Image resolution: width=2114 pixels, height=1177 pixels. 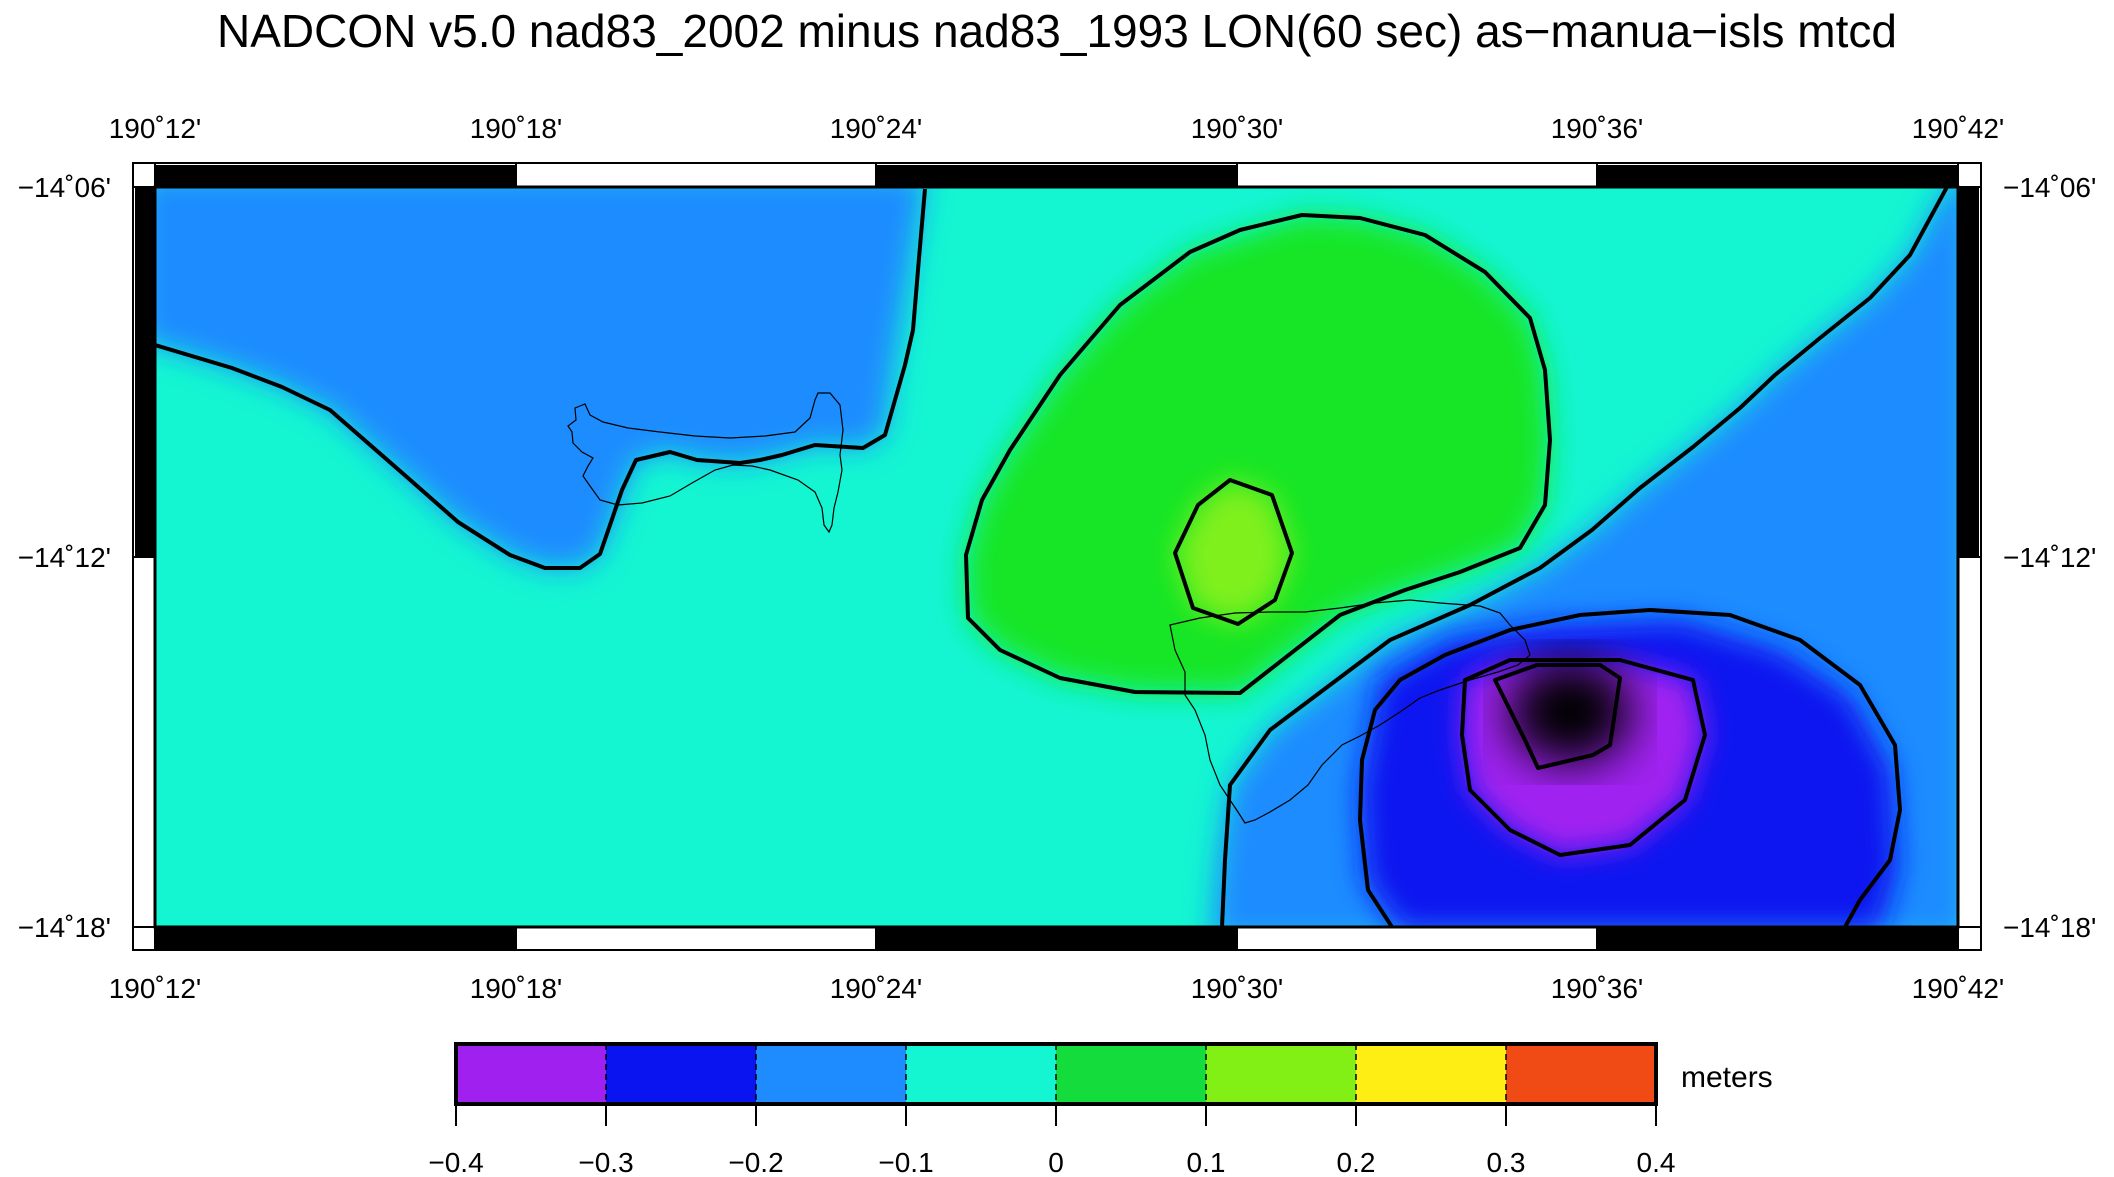 I want to click on colorbar-tick-label: −0.2, so click(x=755, y=1162).